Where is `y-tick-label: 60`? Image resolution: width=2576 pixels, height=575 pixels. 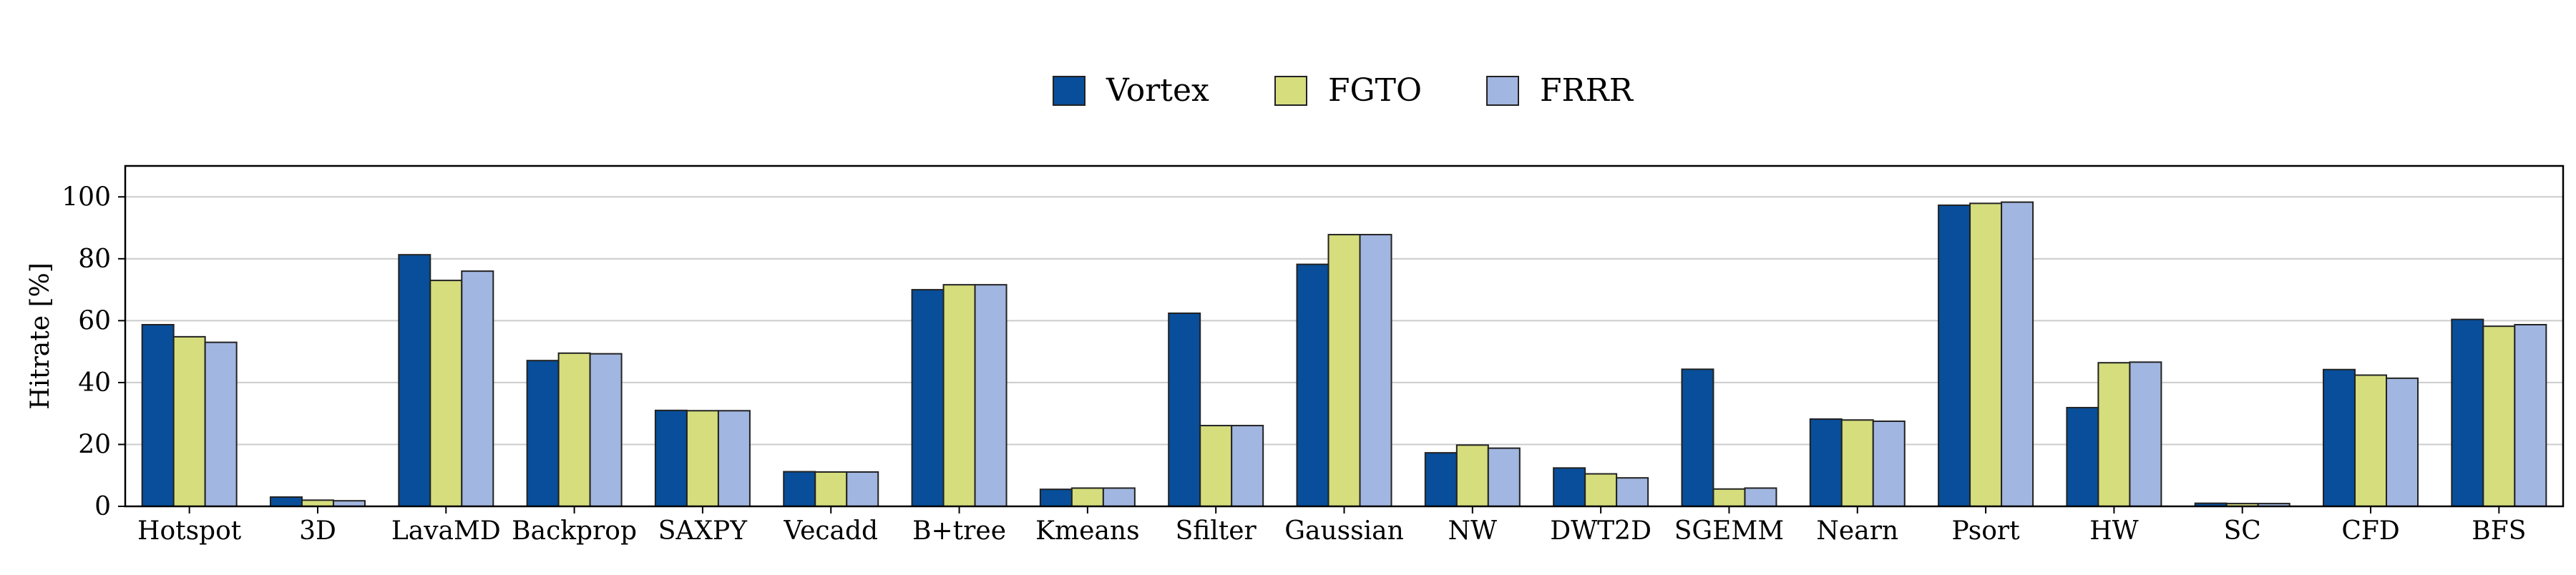 y-tick-label: 60 is located at coordinates (94, 321).